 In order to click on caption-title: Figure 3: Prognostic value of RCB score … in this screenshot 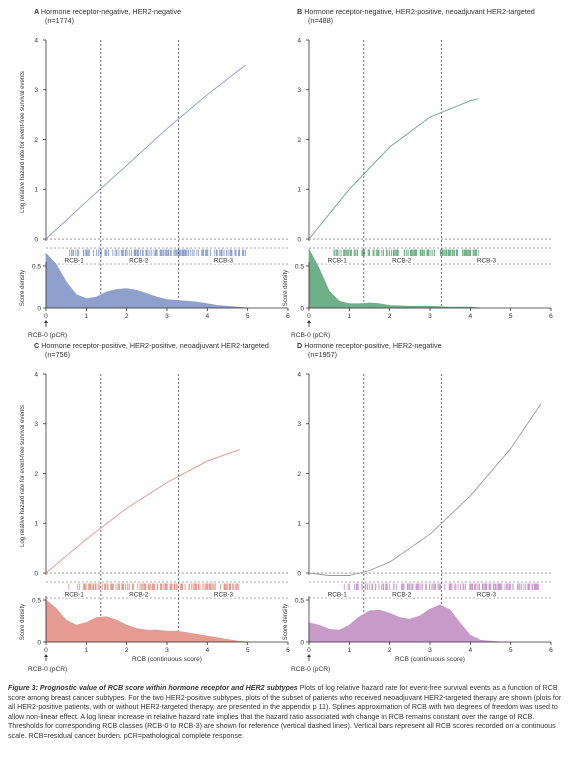, I will do `click(153, 688)`.